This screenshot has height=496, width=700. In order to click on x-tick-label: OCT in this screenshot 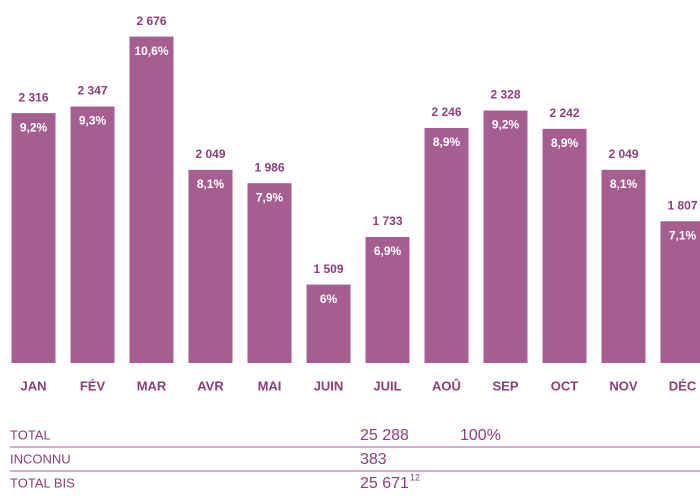, I will do `click(565, 385)`.